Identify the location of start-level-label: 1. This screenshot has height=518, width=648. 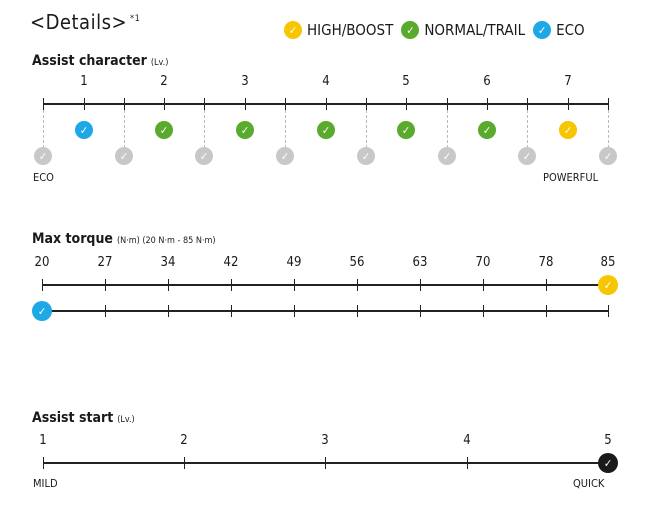
(43, 440).